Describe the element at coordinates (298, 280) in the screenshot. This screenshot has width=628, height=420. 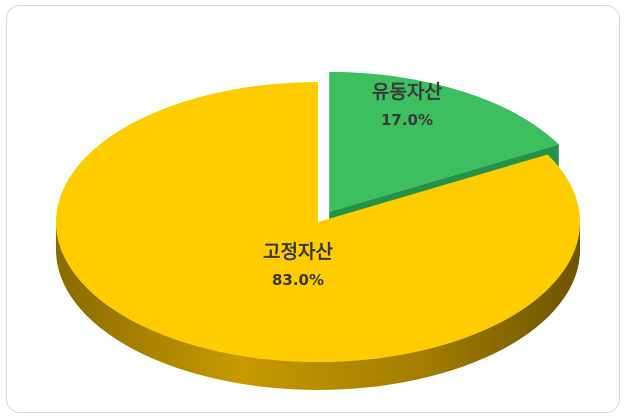
I see `slice-percent-고정자산: 83.0%` at that location.